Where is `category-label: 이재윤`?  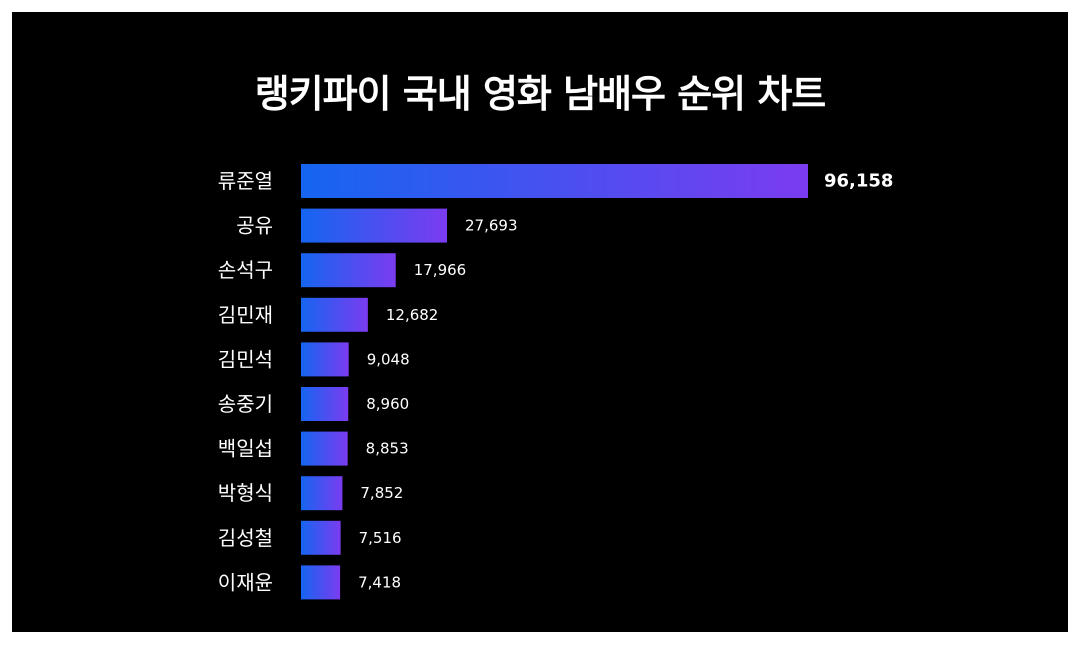
category-label: 이재윤 is located at coordinates (245, 582).